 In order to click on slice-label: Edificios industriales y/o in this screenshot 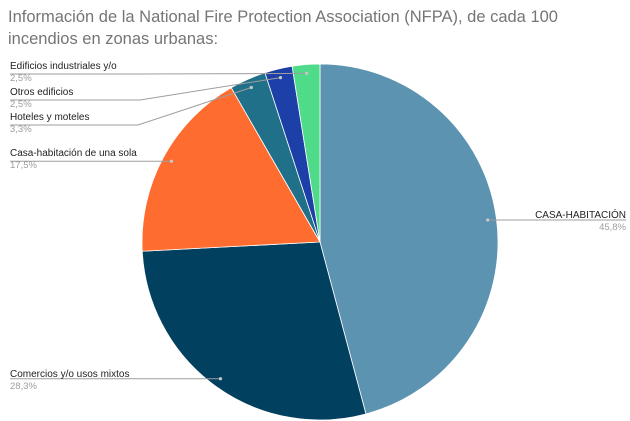, I will do `click(63, 66)`.